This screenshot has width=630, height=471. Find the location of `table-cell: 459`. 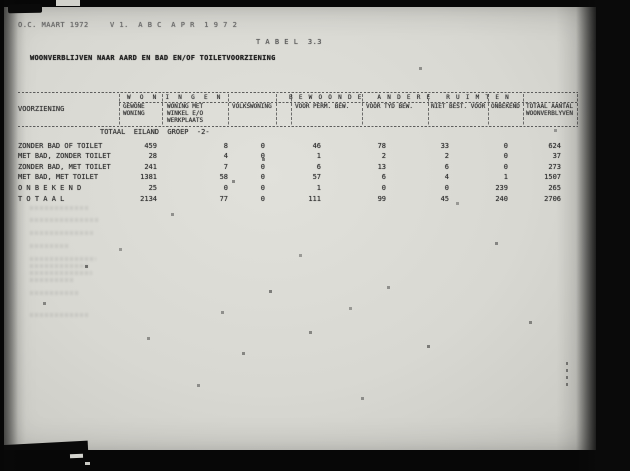

table-cell: 459 is located at coordinates (150, 145).